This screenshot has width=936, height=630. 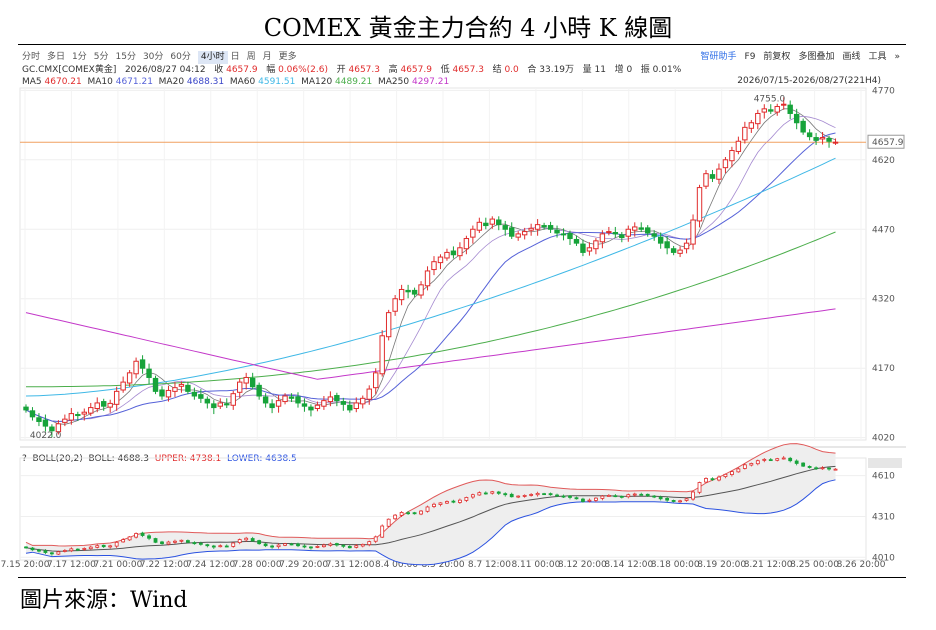 I want to click on current-price-label: 4657.9, so click(x=888, y=143).